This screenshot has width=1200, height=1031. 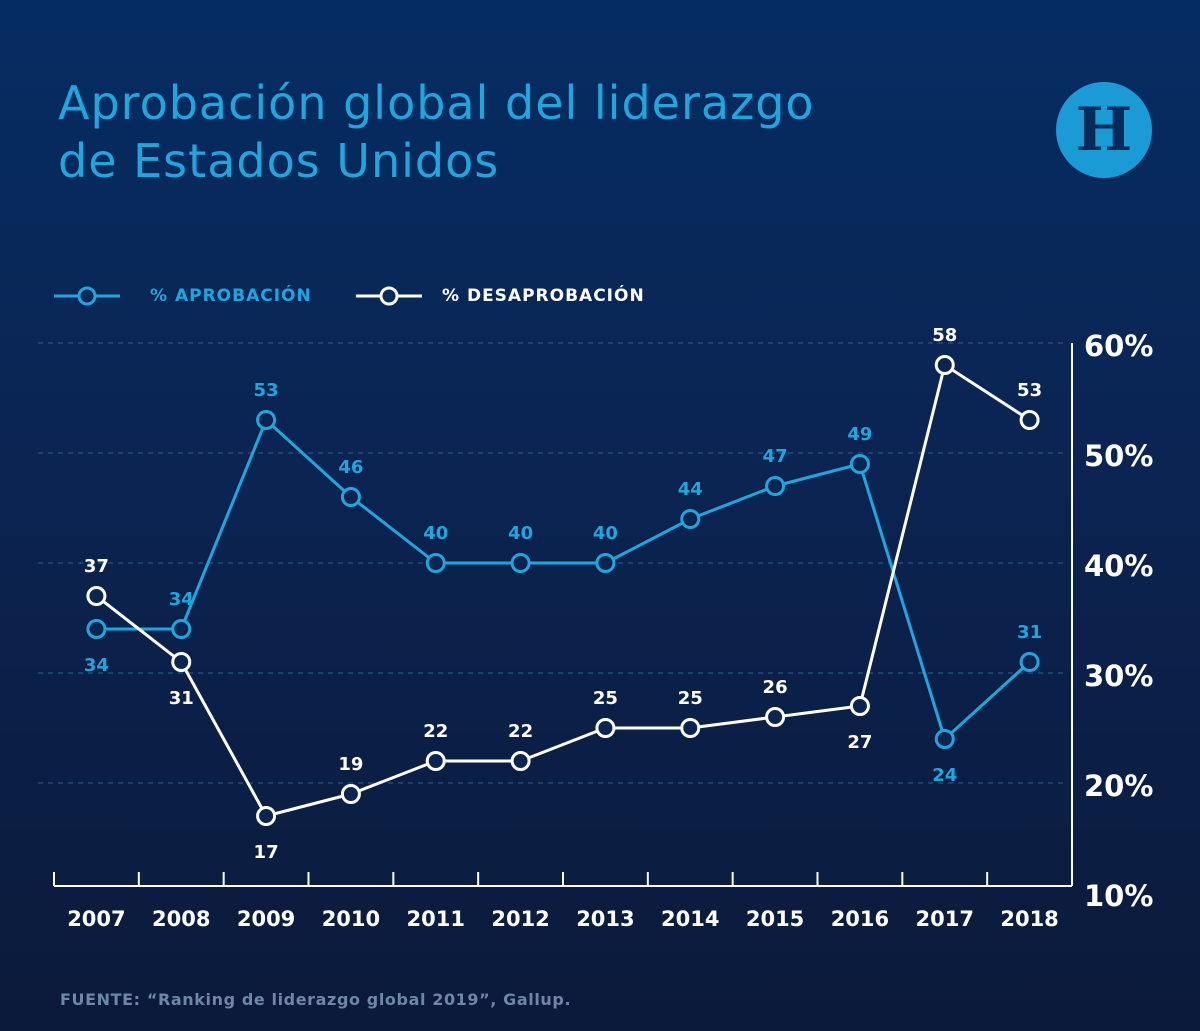 What do you see at coordinates (350, 764) in the screenshot?
I see `data-label-disapproval-2010: 19` at bounding box center [350, 764].